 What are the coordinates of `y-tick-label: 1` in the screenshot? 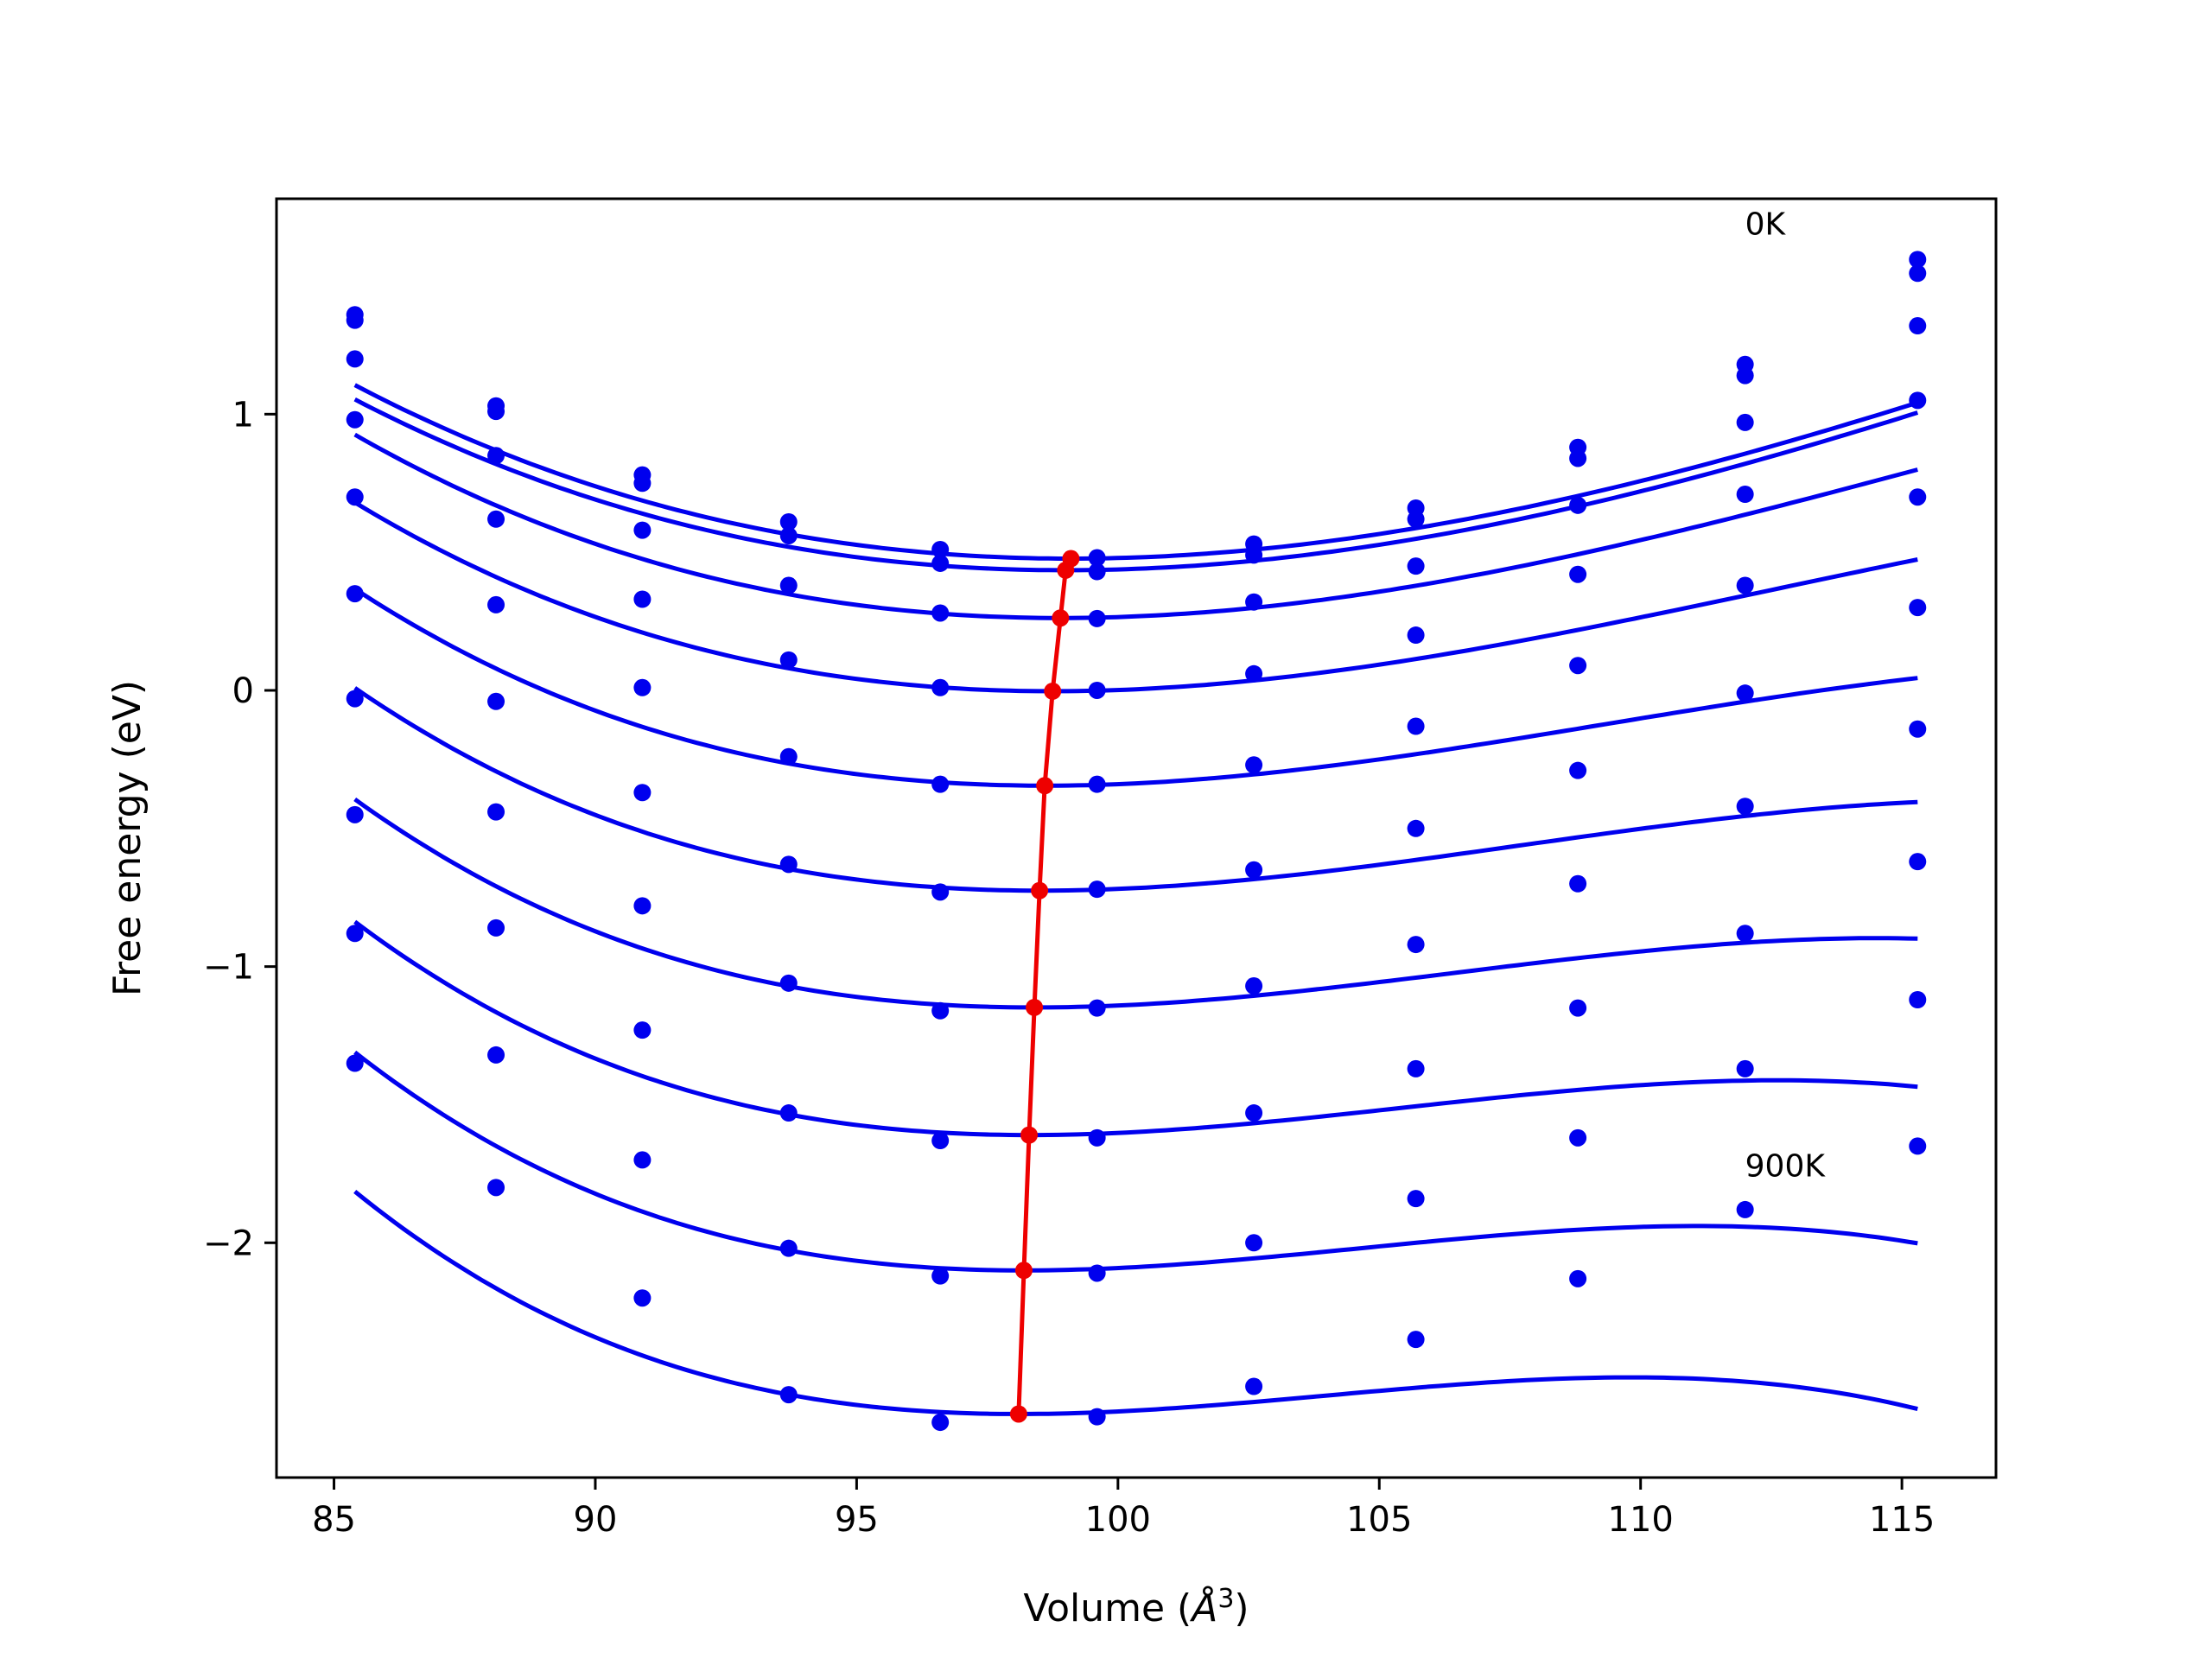 It's located at (243, 415).